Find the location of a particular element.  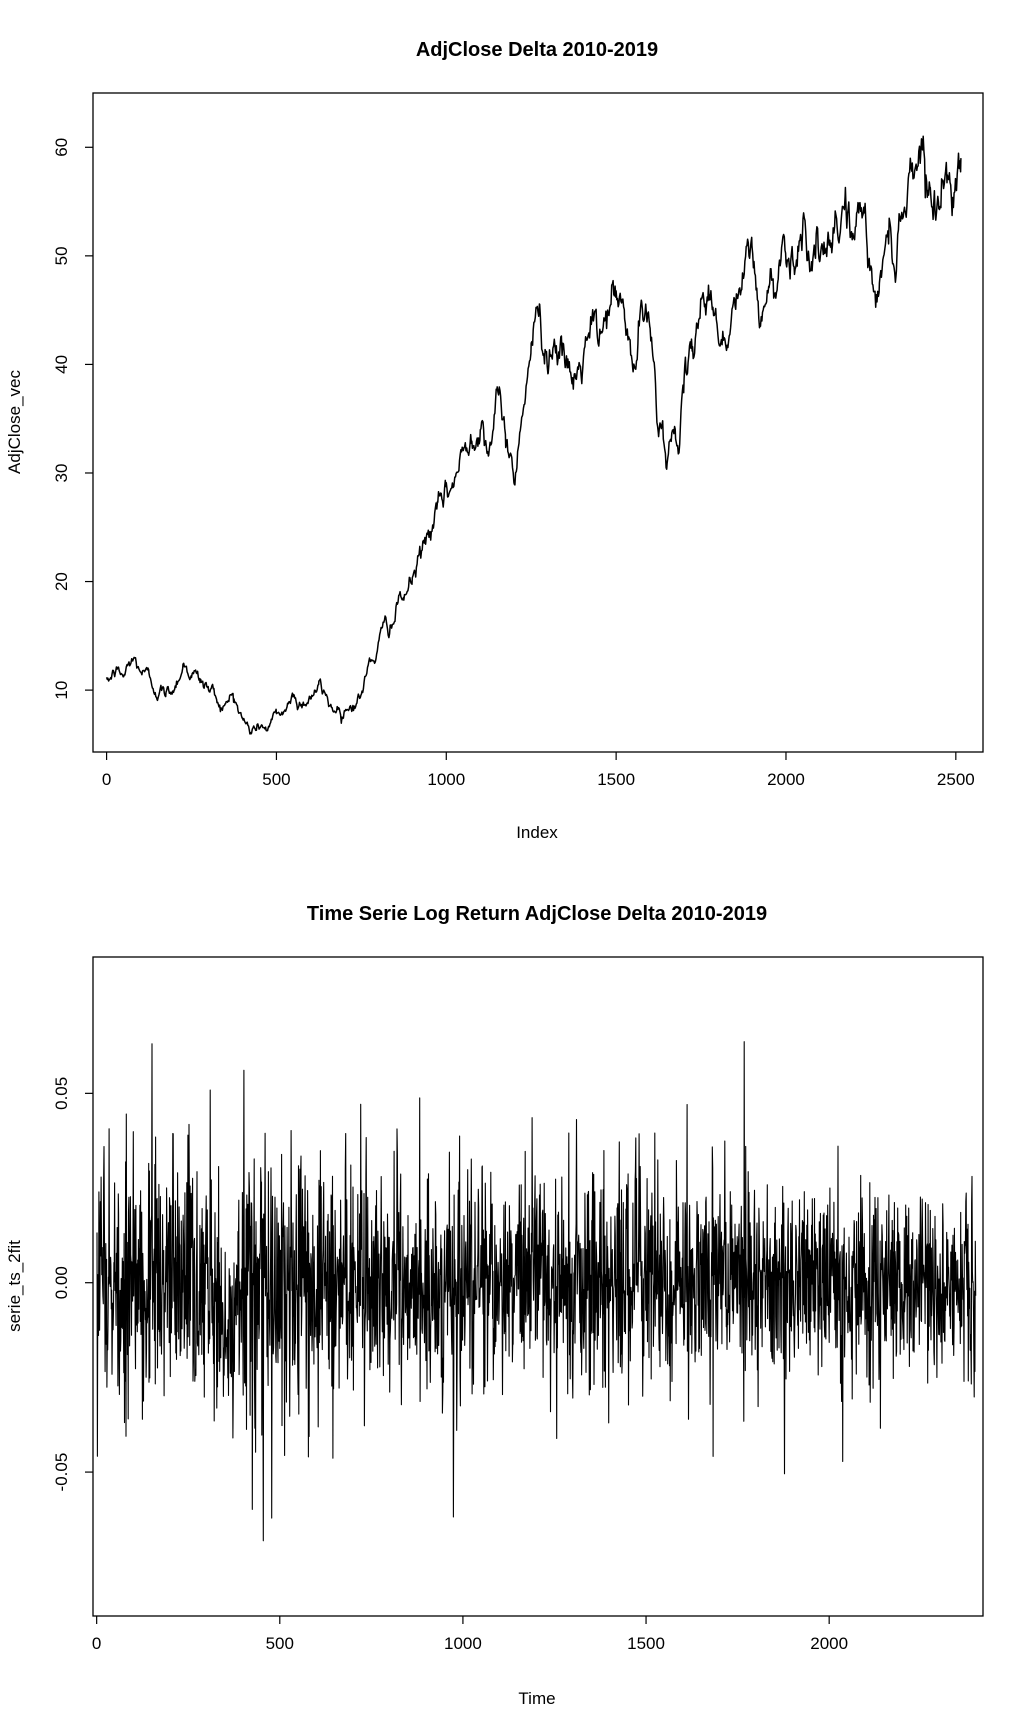

y-tick-label: 50 is located at coordinates (61, 255).